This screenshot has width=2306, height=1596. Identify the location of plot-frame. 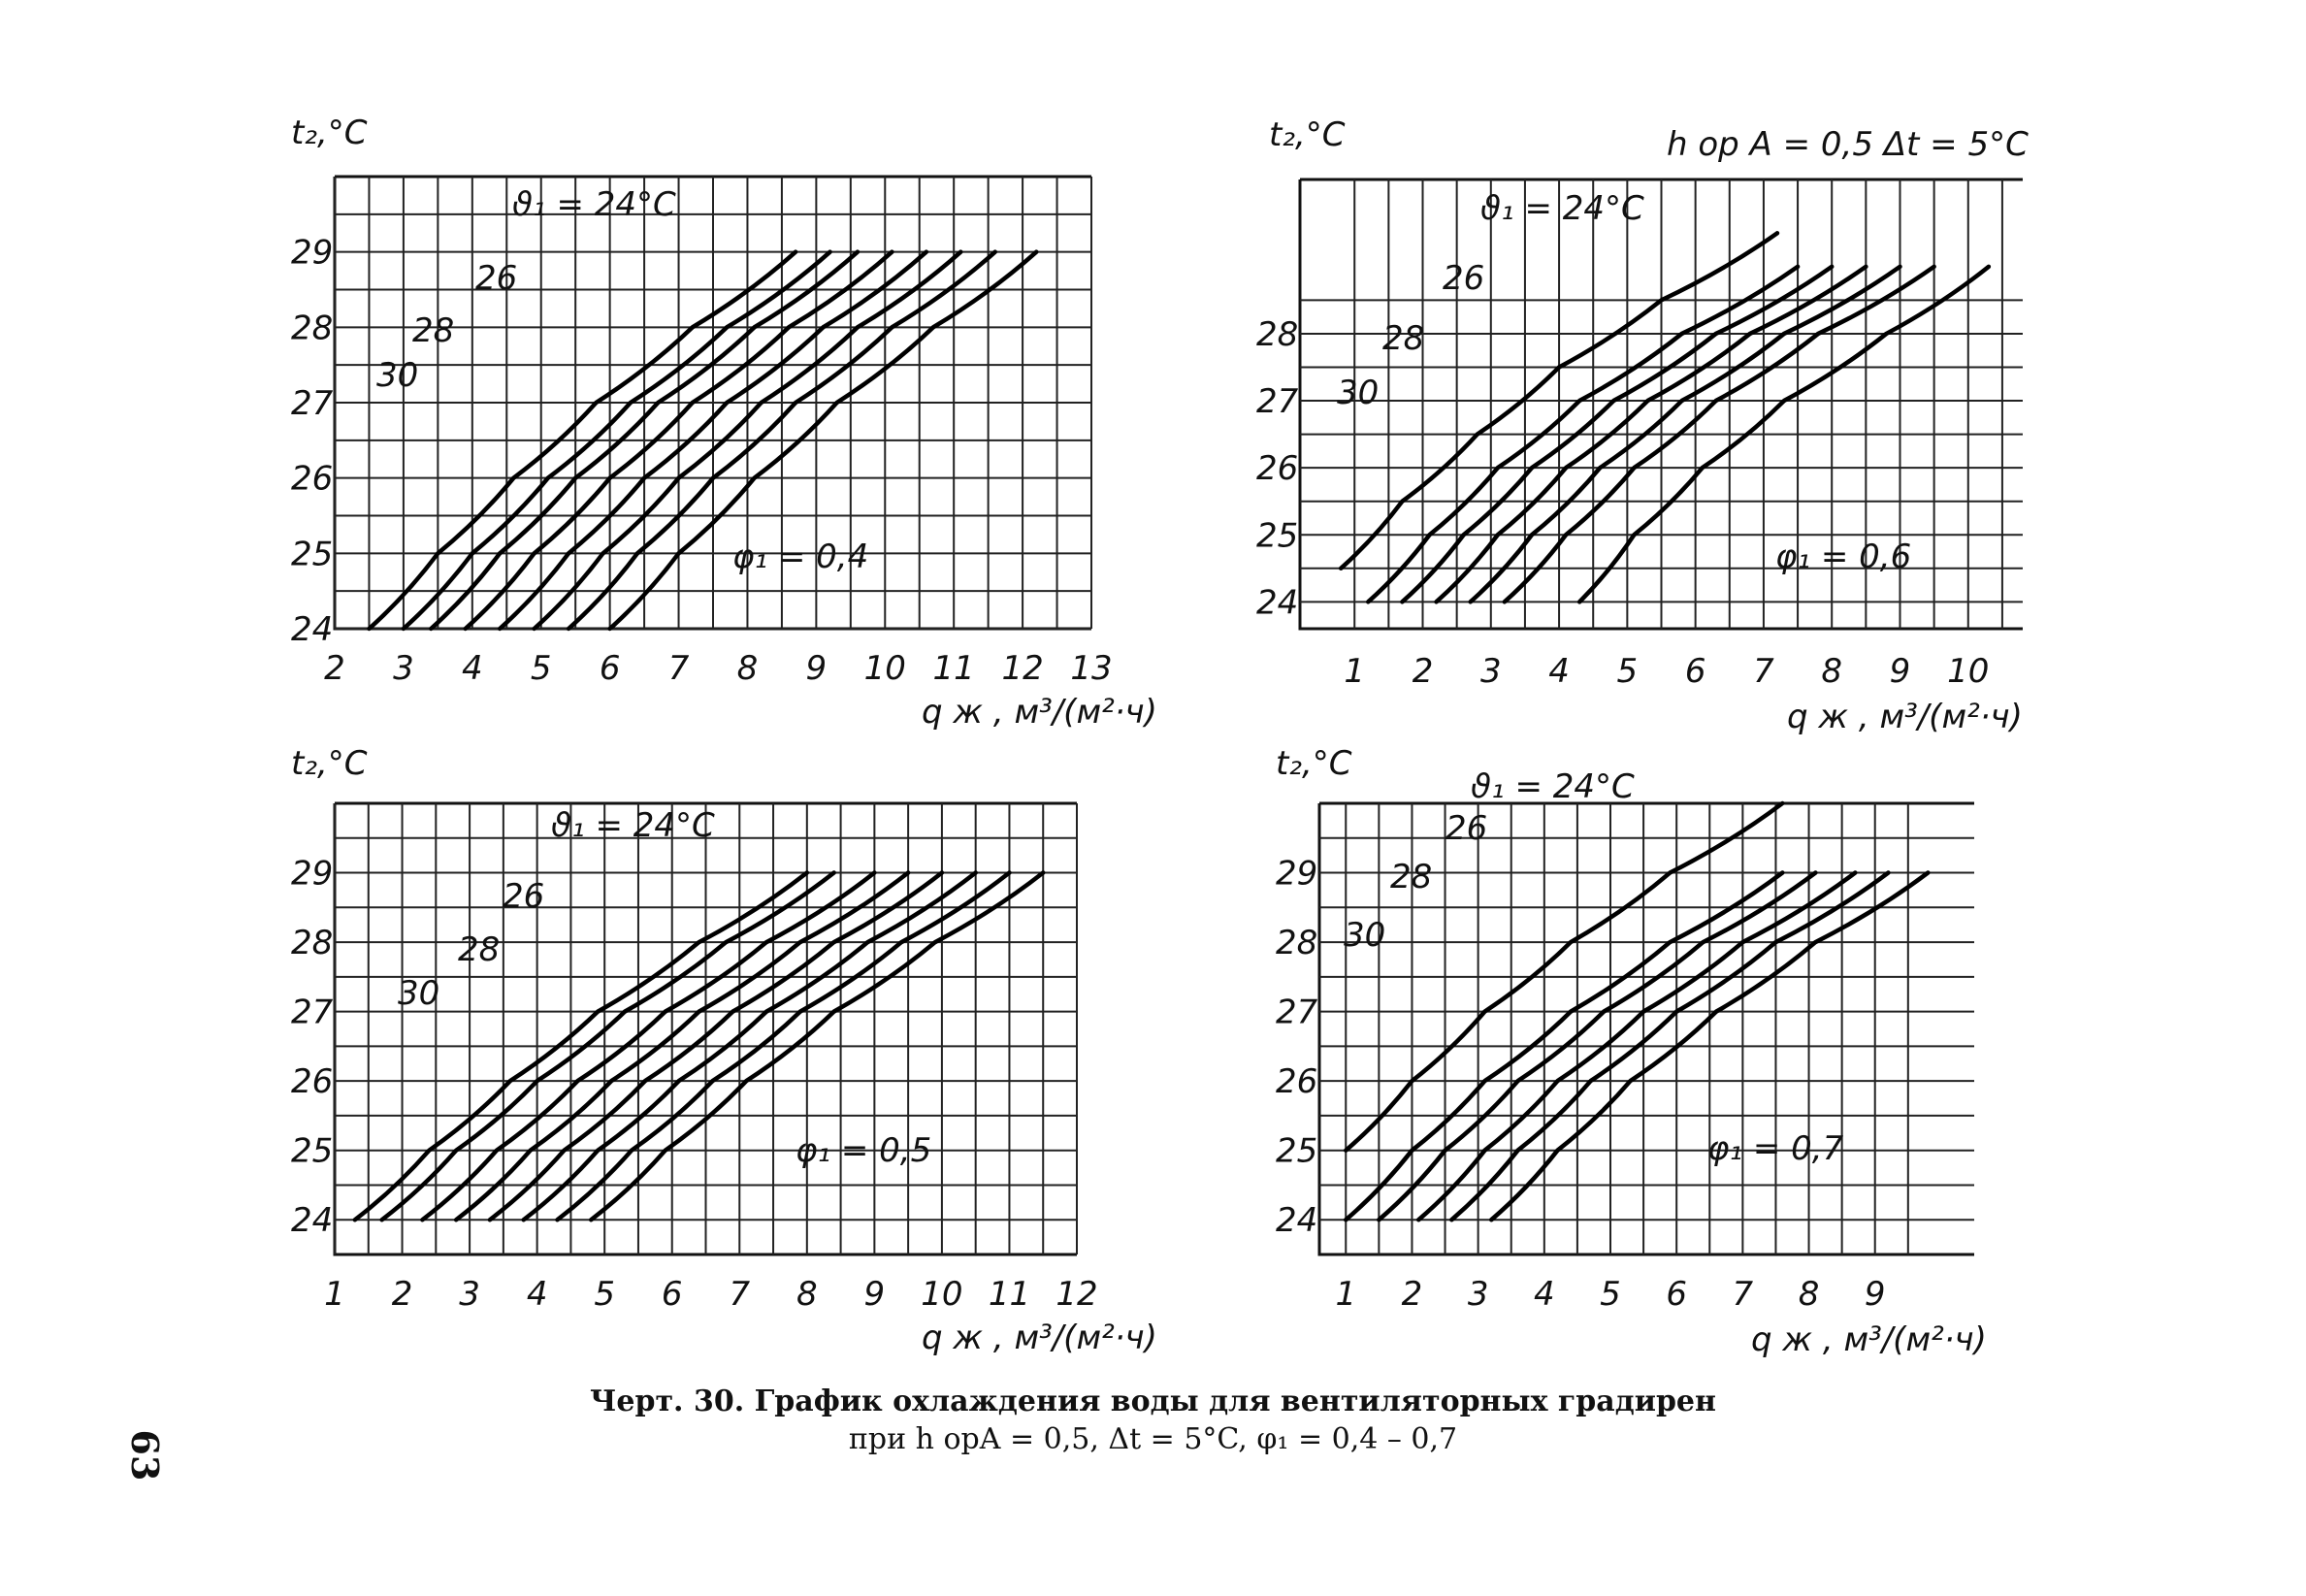
(1646, 1028).